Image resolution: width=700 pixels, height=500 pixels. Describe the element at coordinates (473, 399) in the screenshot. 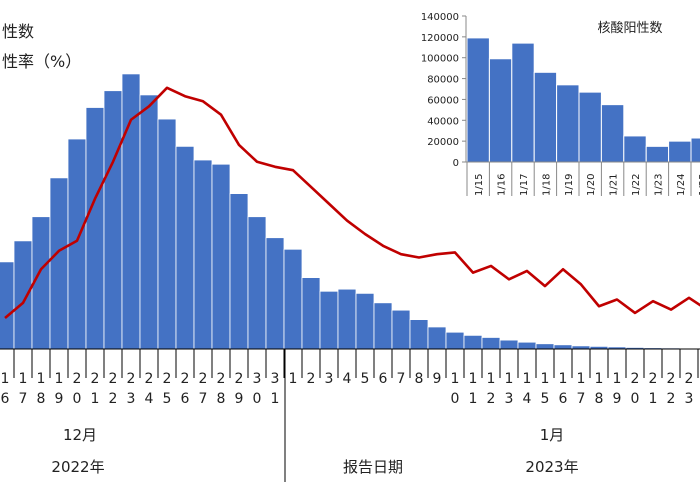

I see `x-tick-label-26-1: 1` at that location.